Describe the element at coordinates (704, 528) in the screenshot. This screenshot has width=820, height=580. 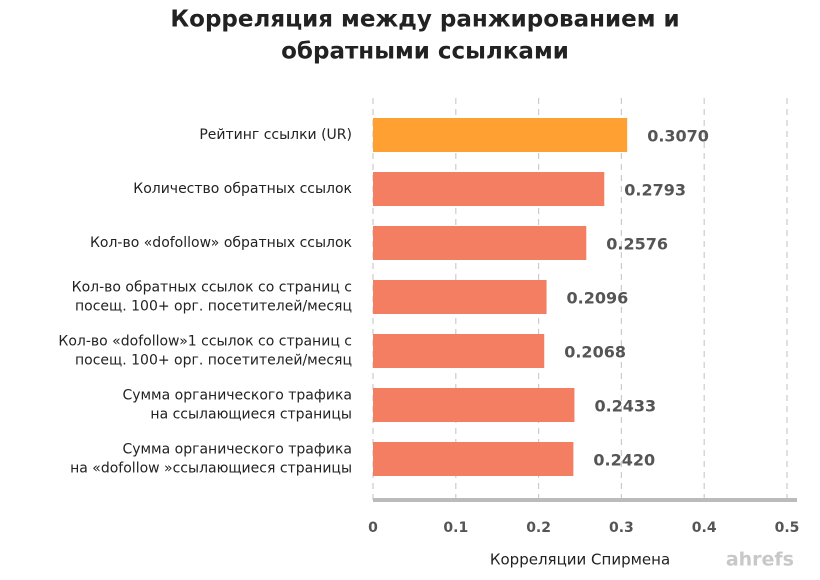
I see `x-tick-label: 0.4` at that location.